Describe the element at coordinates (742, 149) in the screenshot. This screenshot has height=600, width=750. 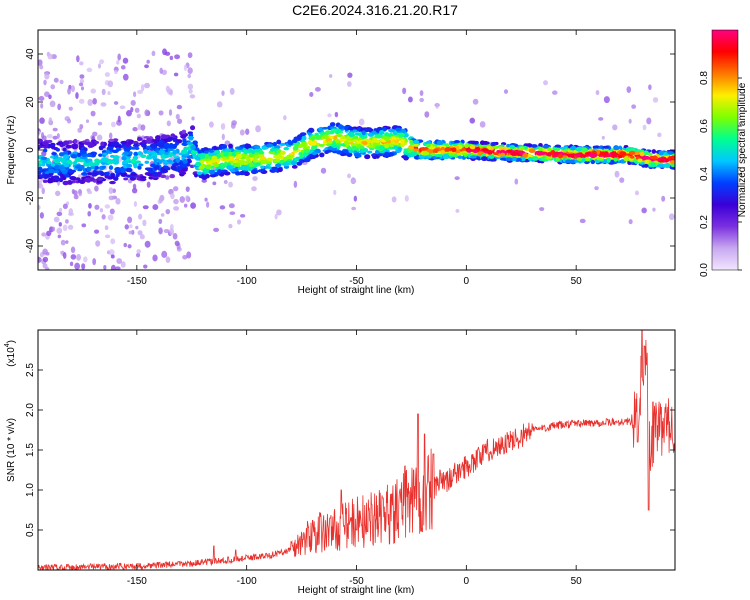
I see `colorbar-label: Normalized spectral amplitude` at that location.